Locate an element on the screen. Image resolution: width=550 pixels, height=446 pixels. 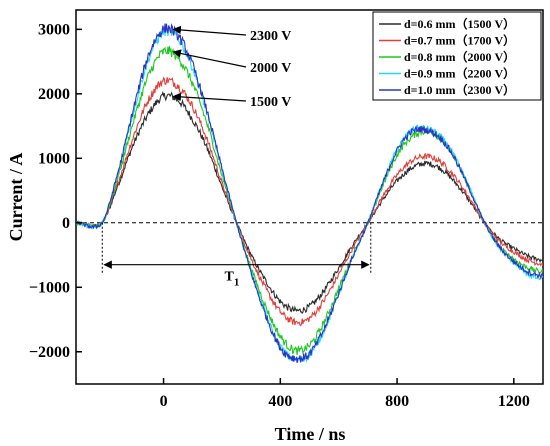
y-tick-label: 1000 is located at coordinates (54, 158).